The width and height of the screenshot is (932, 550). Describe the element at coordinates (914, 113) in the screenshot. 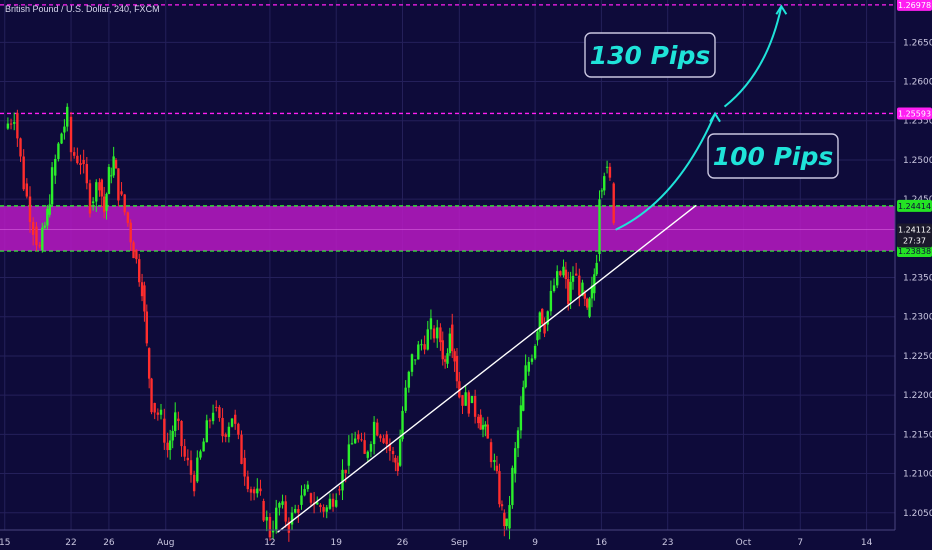

I see `resistance-badge-1-bg` at that location.